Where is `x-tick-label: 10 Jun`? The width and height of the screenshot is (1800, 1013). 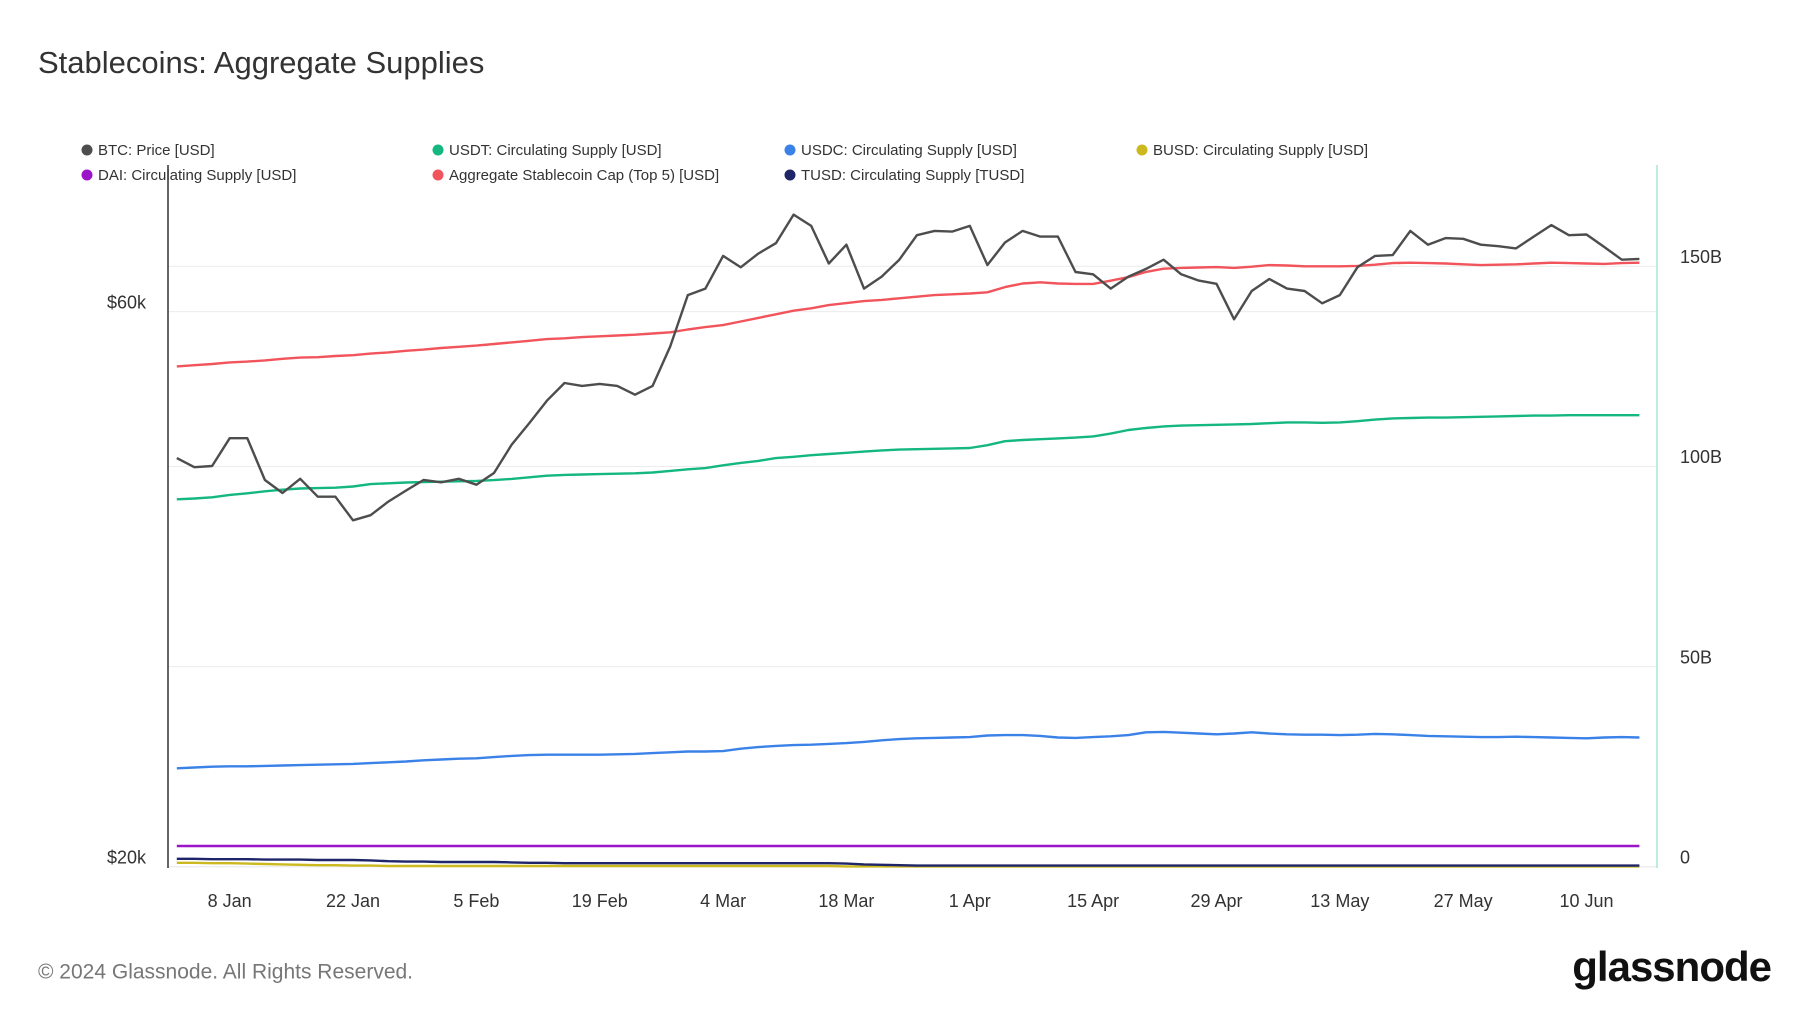 x-tick-label: 10 Jun is located at coordinates (1586, 901).